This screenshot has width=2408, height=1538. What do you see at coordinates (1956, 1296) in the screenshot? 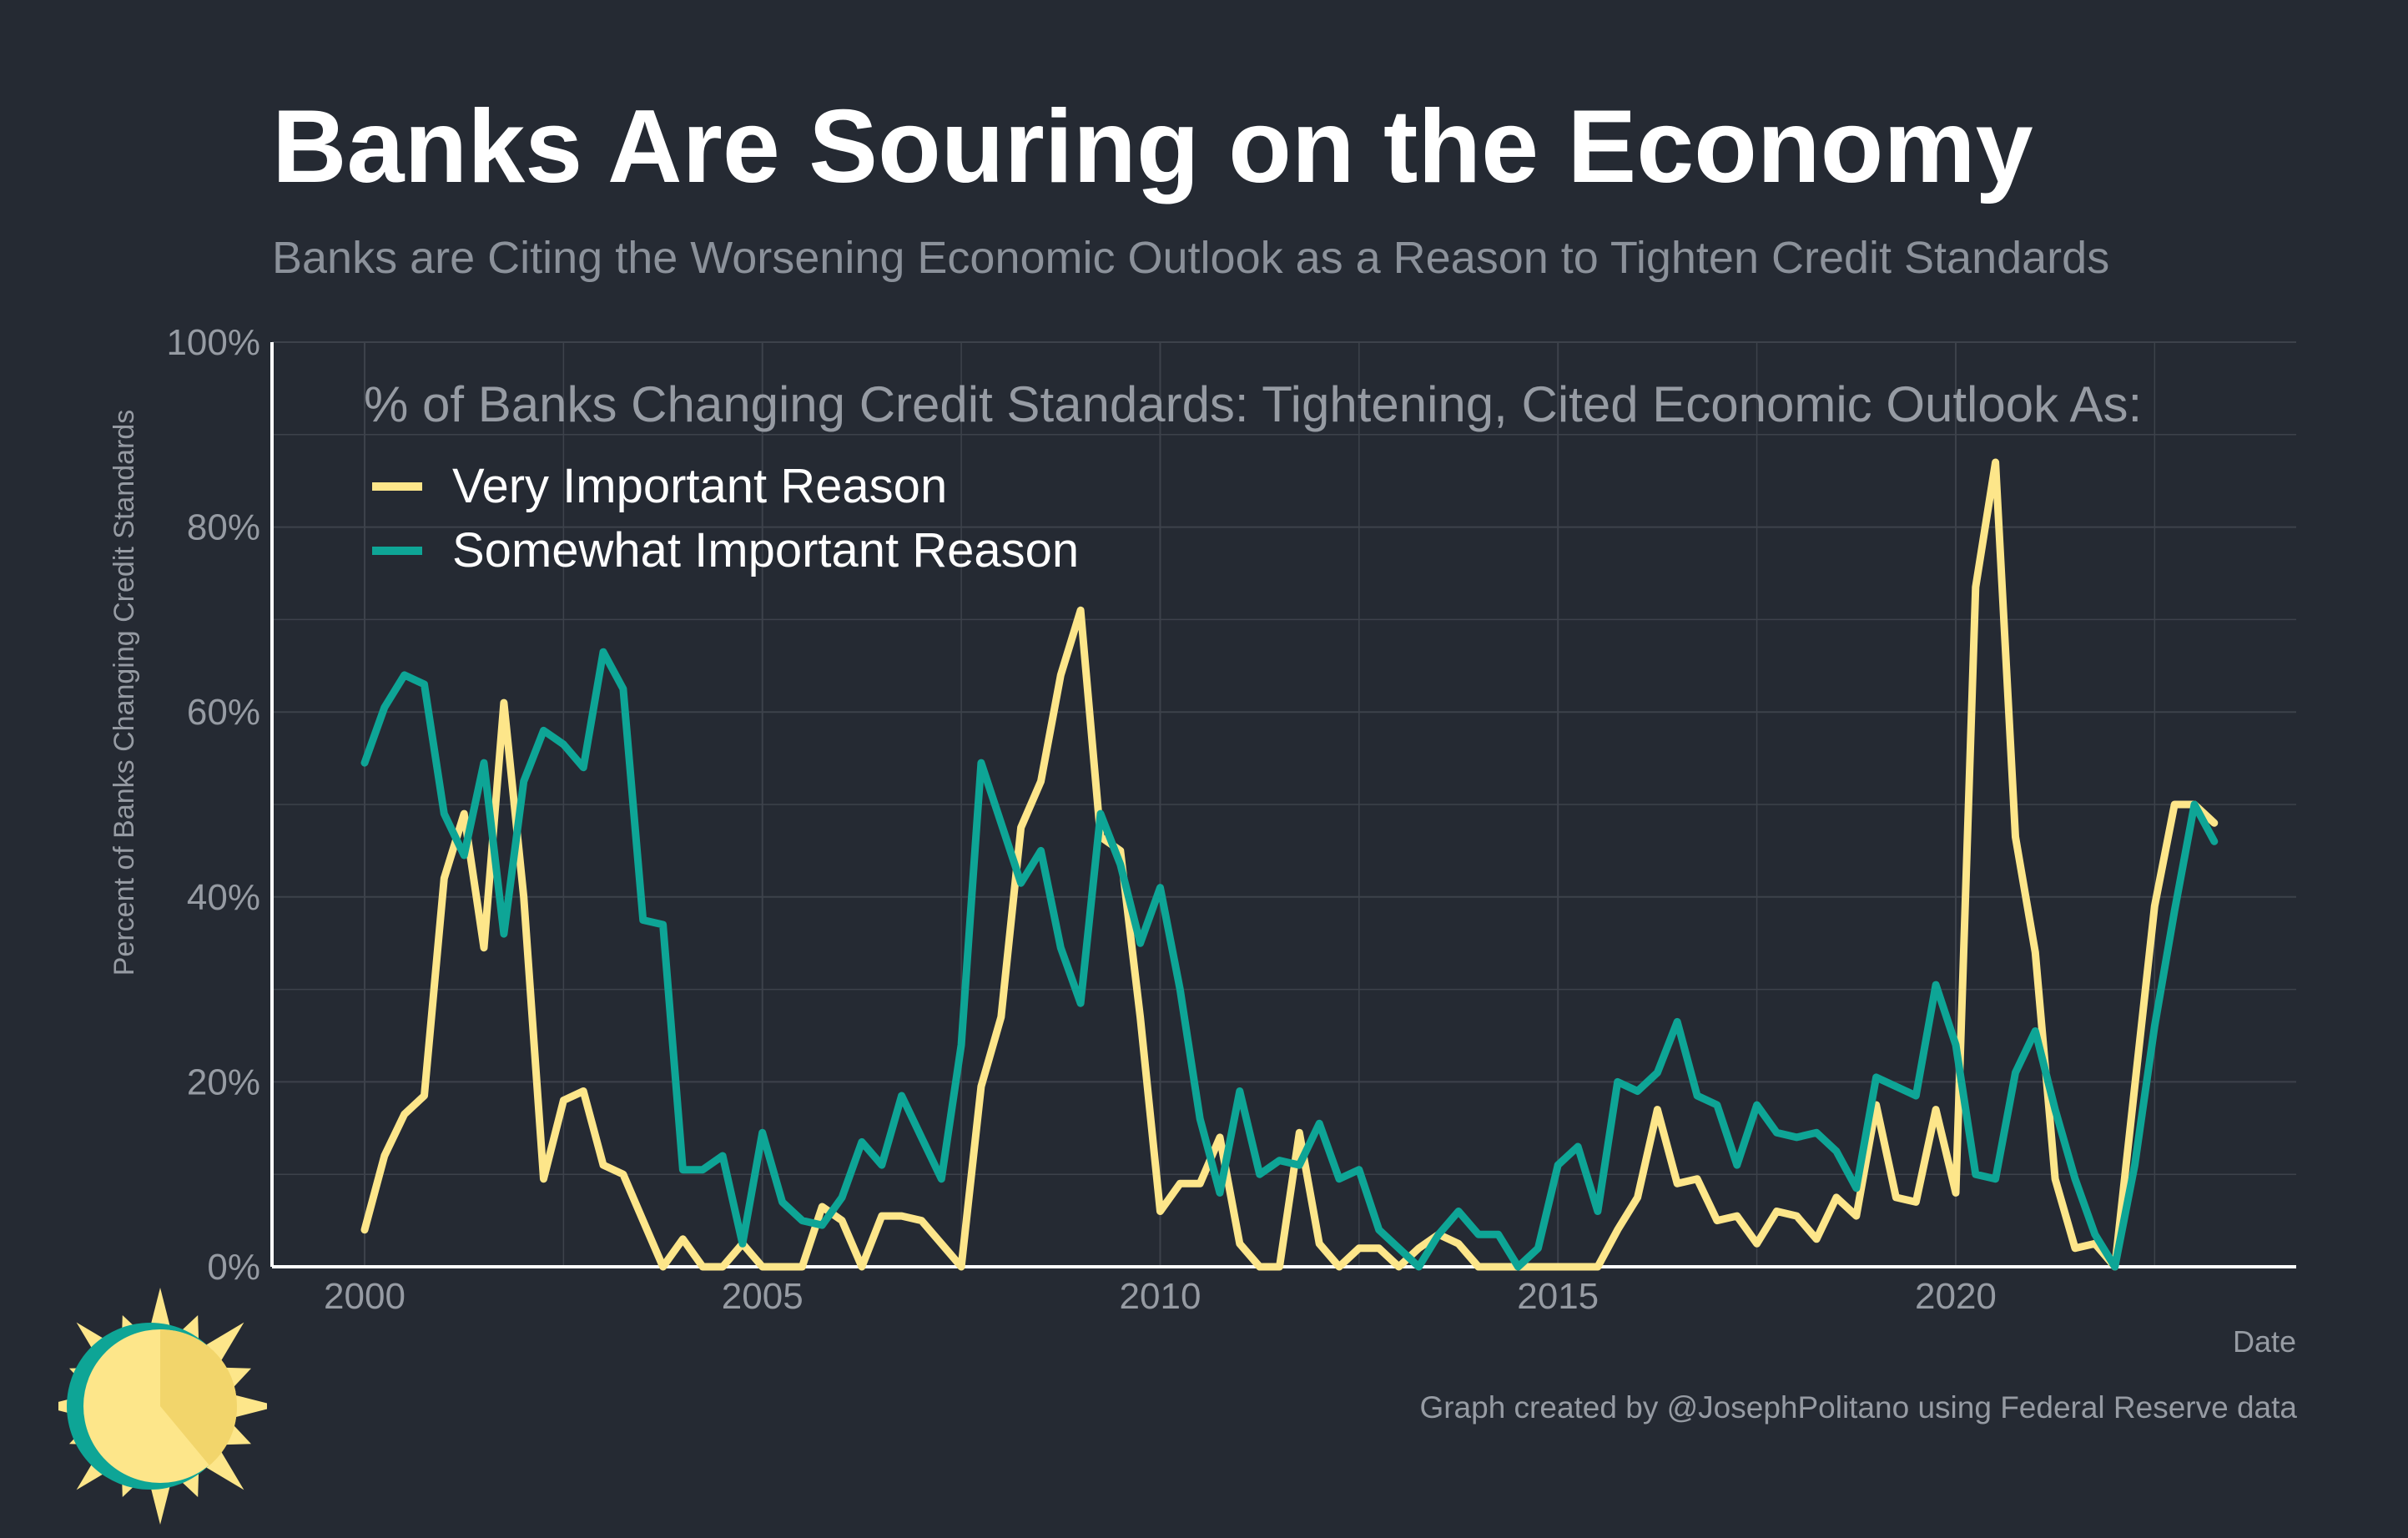
I see `x-tick-label: 2020` at bounding box center [1956, 1296].